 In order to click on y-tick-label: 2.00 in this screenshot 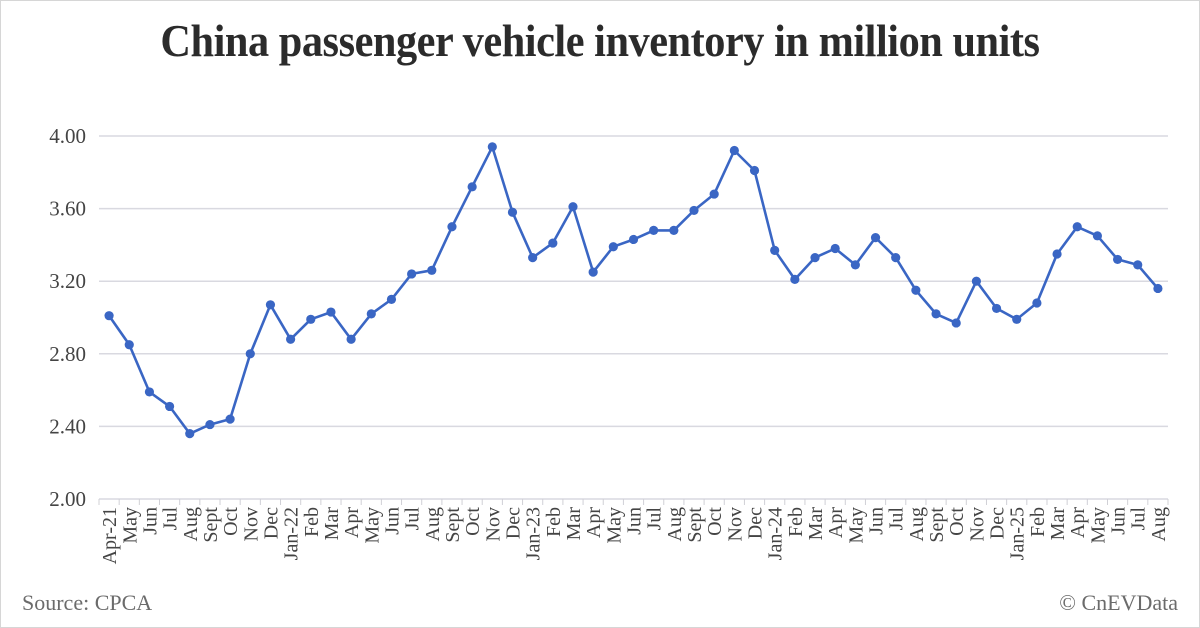, I will do `click(67, 499)`.